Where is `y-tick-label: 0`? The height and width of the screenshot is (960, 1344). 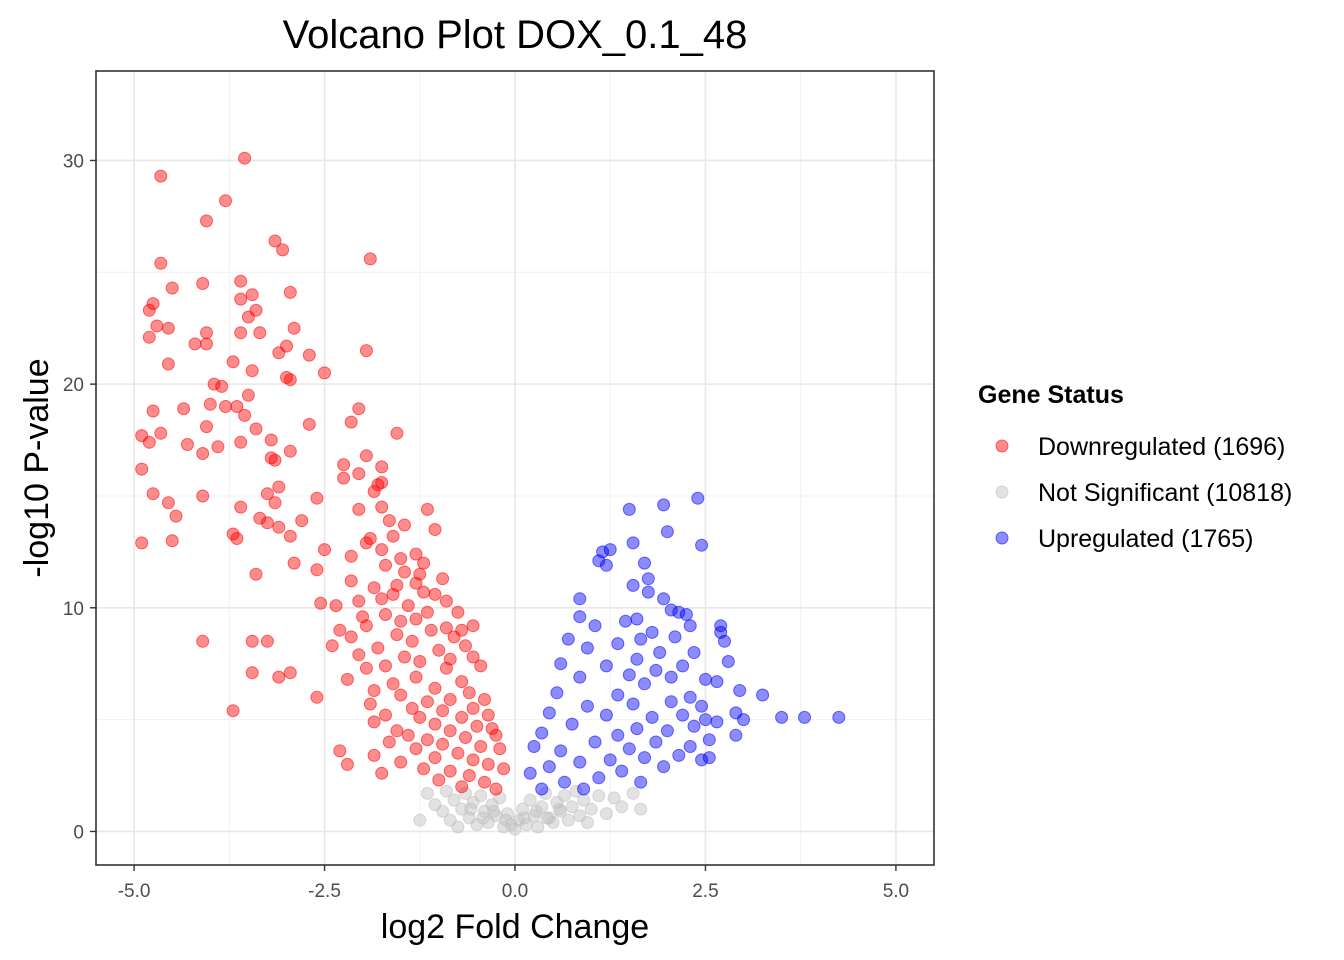 y-tick-label: 0 is located at coordinates (78, 832).